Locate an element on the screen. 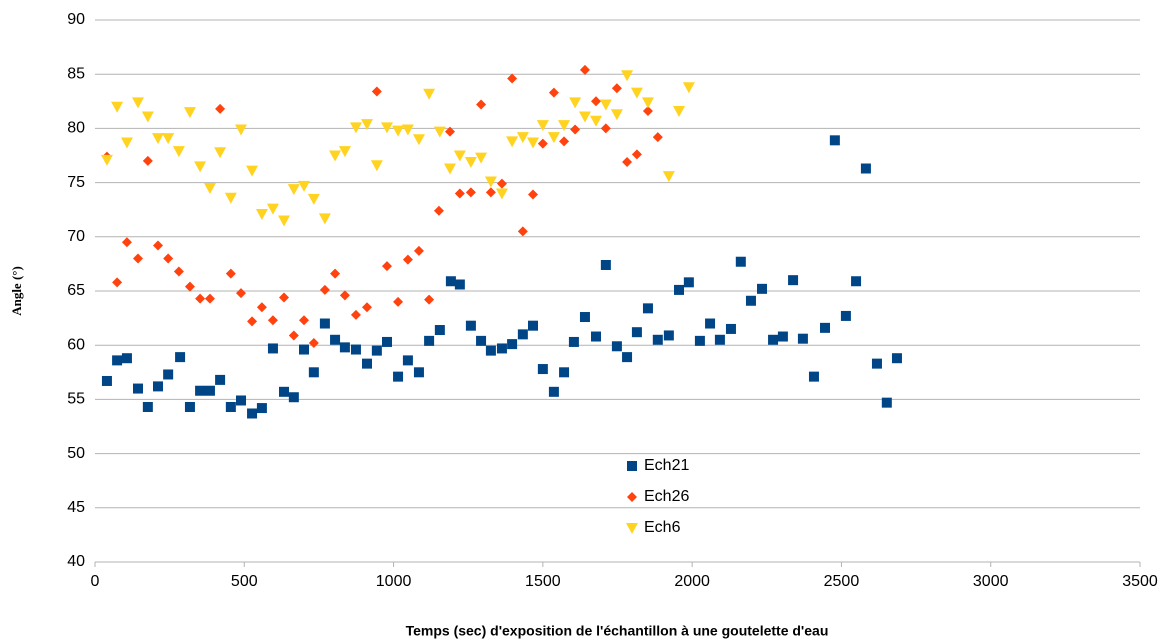 The height and width of the screenshot is (643, 1169). y-tick-label: 55 is located at coordinates (76, 399).